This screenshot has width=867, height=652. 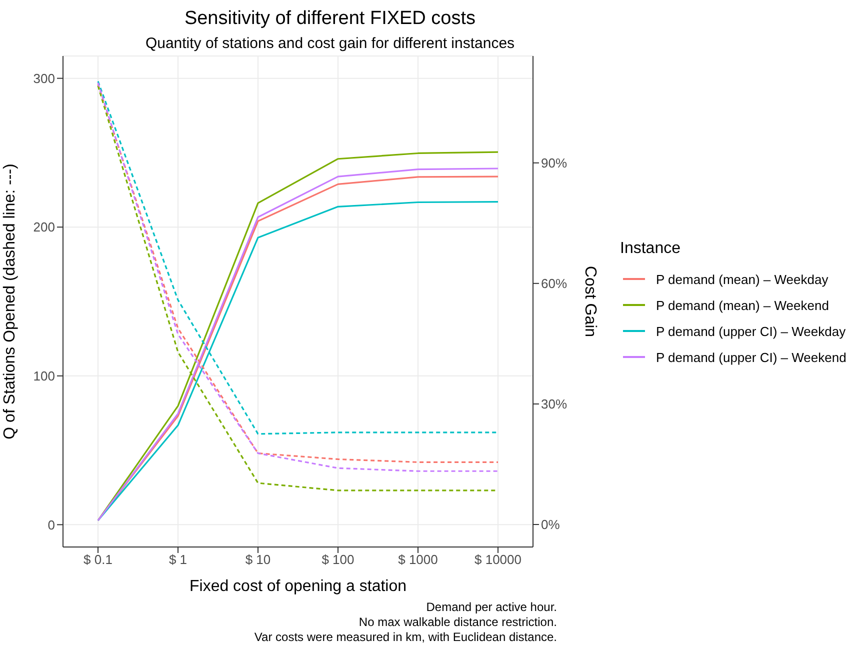 I want to click on legend-label: P demand (mean) – Weekend, so click(x=742, y=305).